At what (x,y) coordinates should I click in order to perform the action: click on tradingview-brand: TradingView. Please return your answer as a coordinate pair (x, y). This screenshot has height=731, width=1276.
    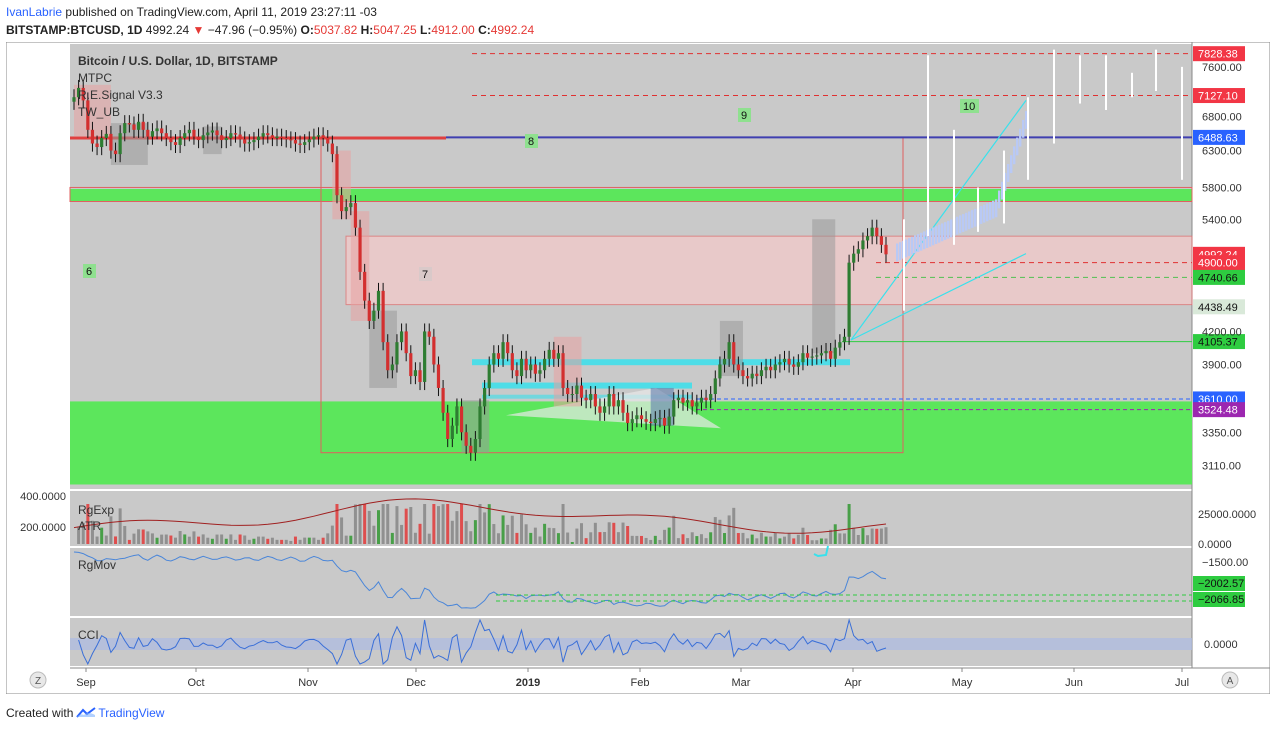
    Looking at the image, I should click on (131, 713).